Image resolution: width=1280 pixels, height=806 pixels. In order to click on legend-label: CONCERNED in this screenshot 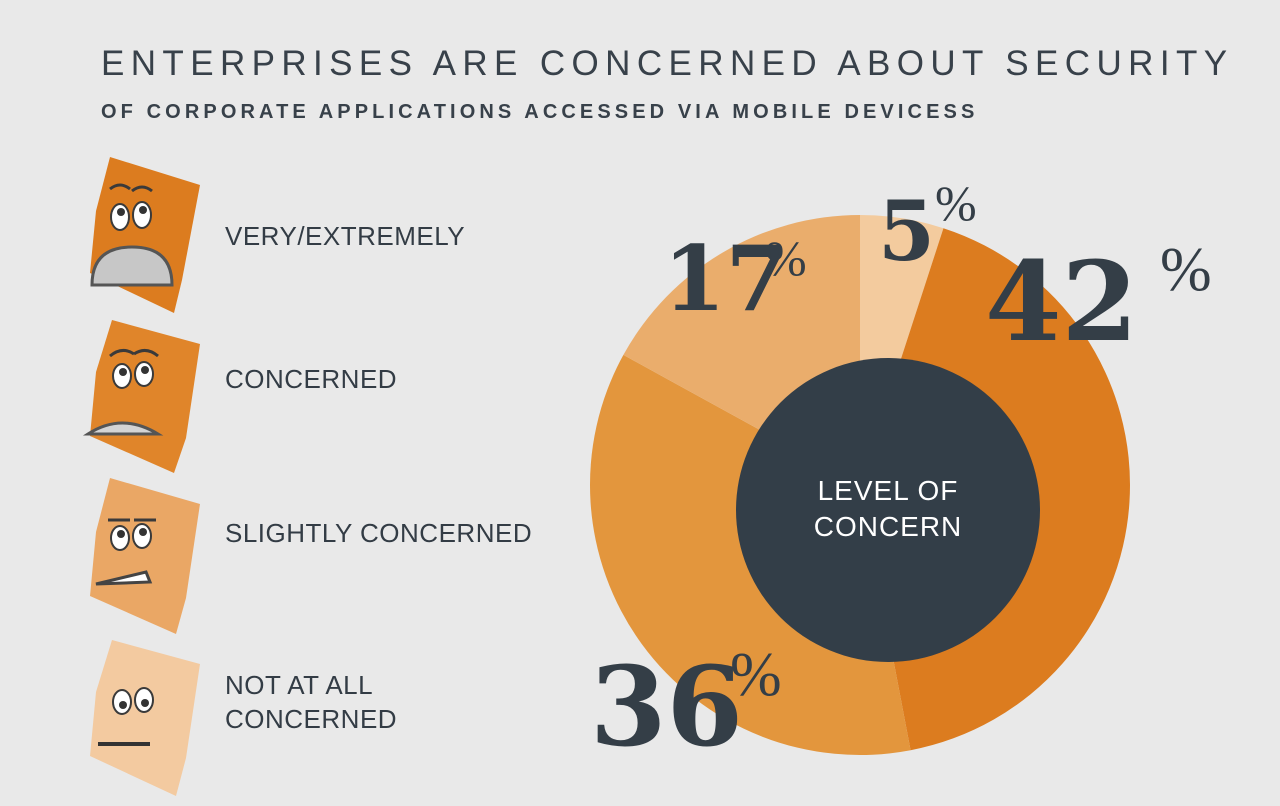, I will do `click(311, 379)`.